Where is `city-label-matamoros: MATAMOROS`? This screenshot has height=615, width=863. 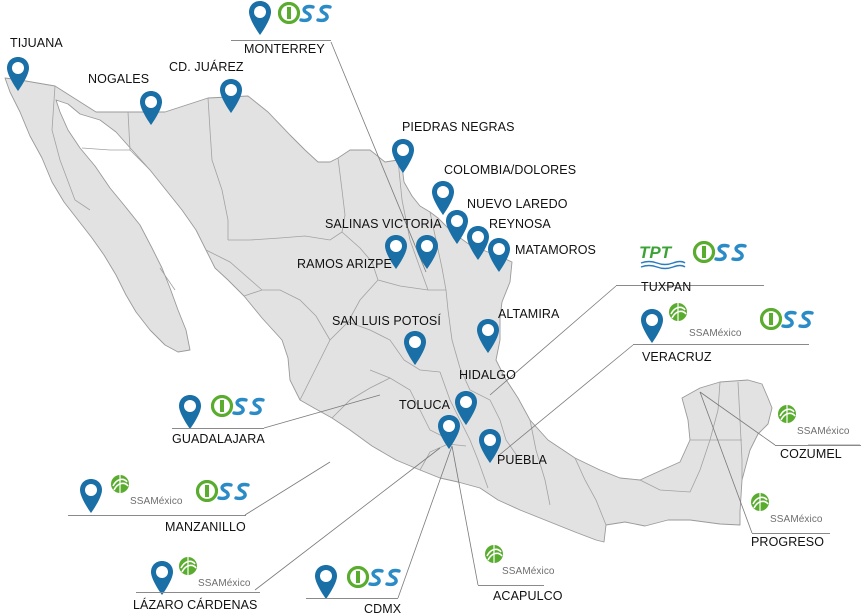 city-label-matamoros: MATAMOROS is located at coordinates (555, 250).